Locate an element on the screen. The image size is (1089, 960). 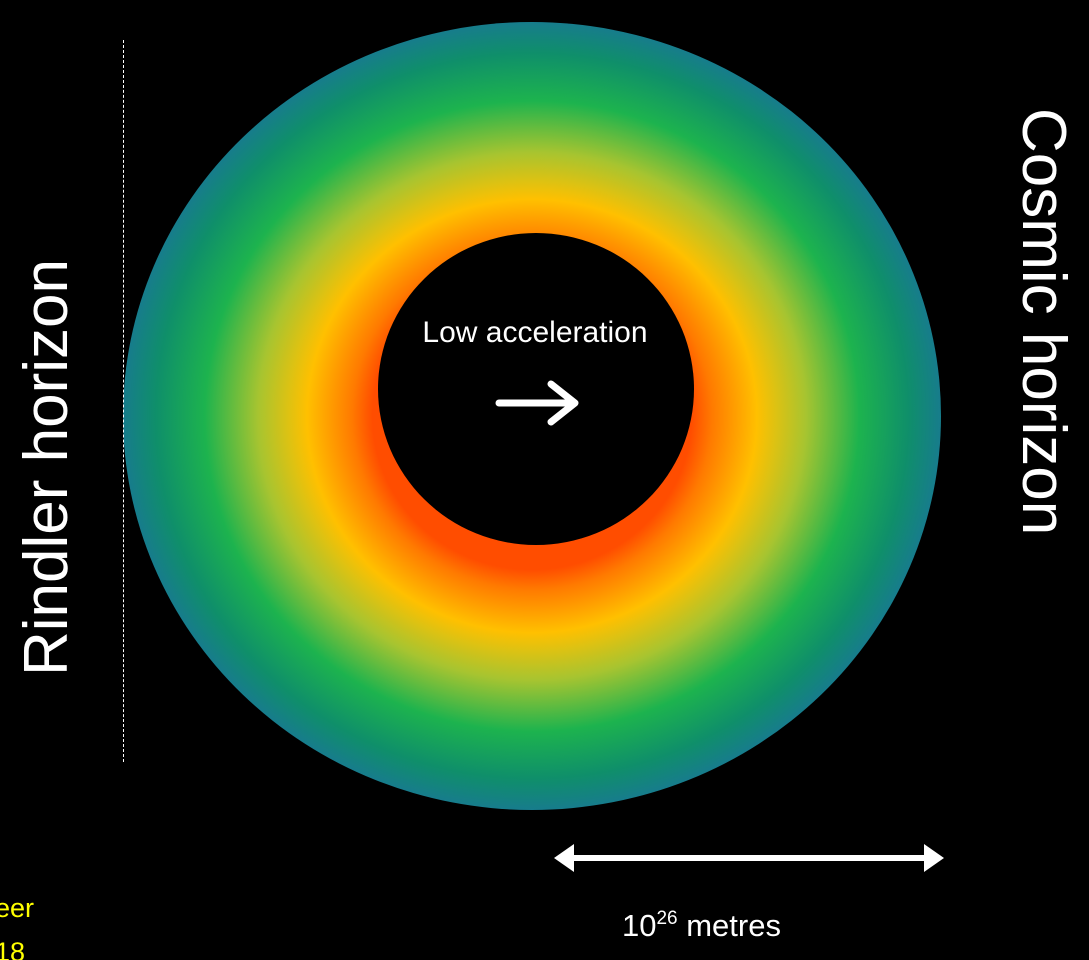
cosmic-horizon-label: Cosmic horizon is located at coordinates (1043, 322).